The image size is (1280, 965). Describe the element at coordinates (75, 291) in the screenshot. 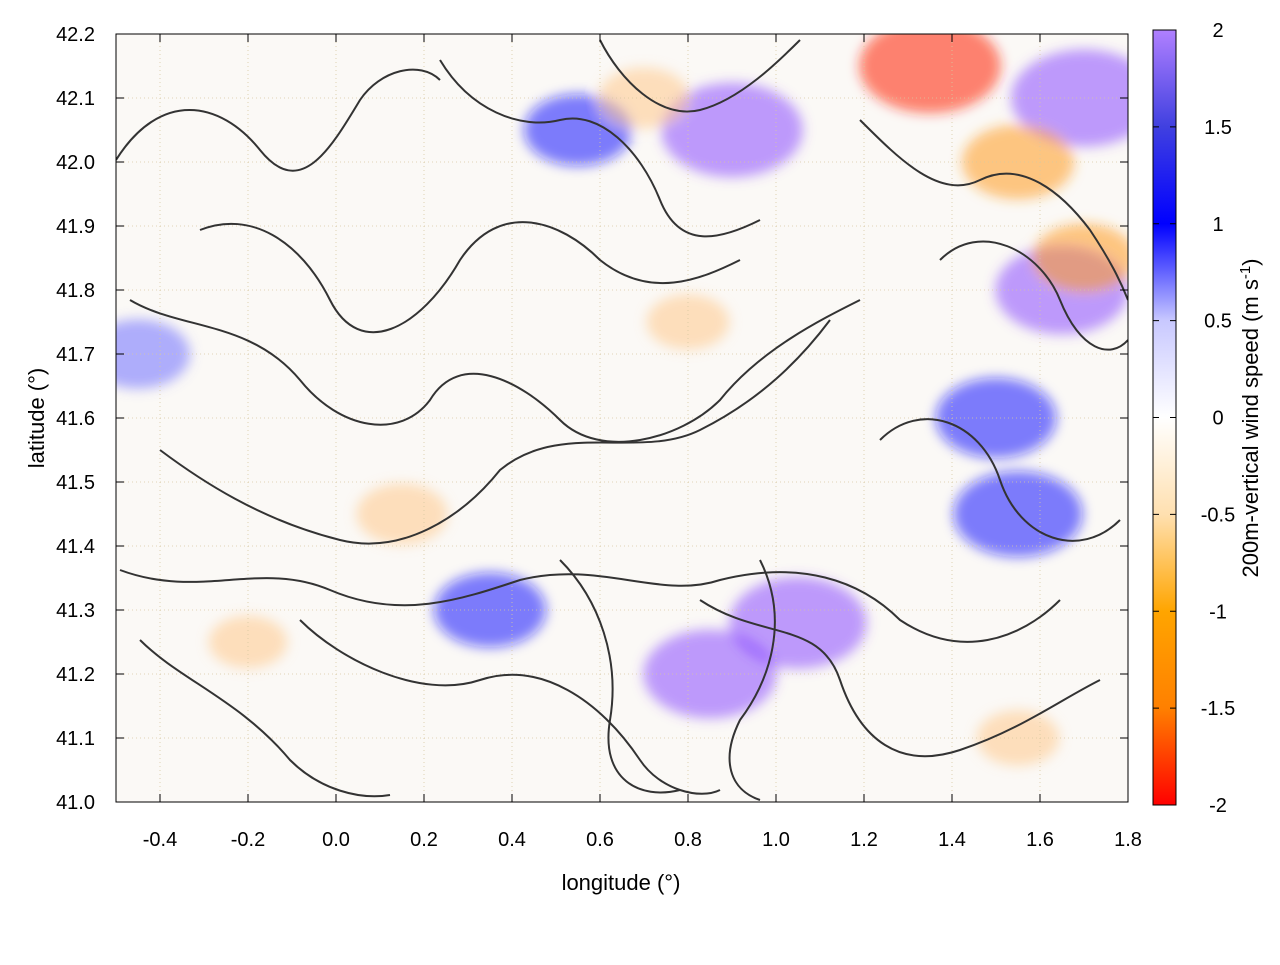

I see `y-tick-label: 41.8` at that location.